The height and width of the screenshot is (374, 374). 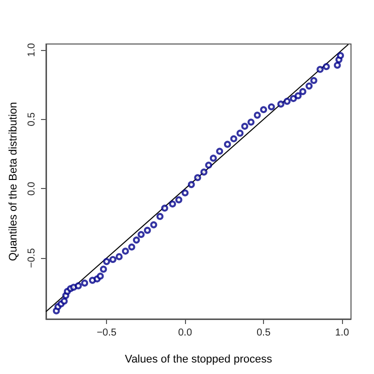 What do you see at coordinates (14, 181) in the screenshot?
I see `y-axis-title: Quantiles of the Beta distribution` at bounding box center [14, 181].